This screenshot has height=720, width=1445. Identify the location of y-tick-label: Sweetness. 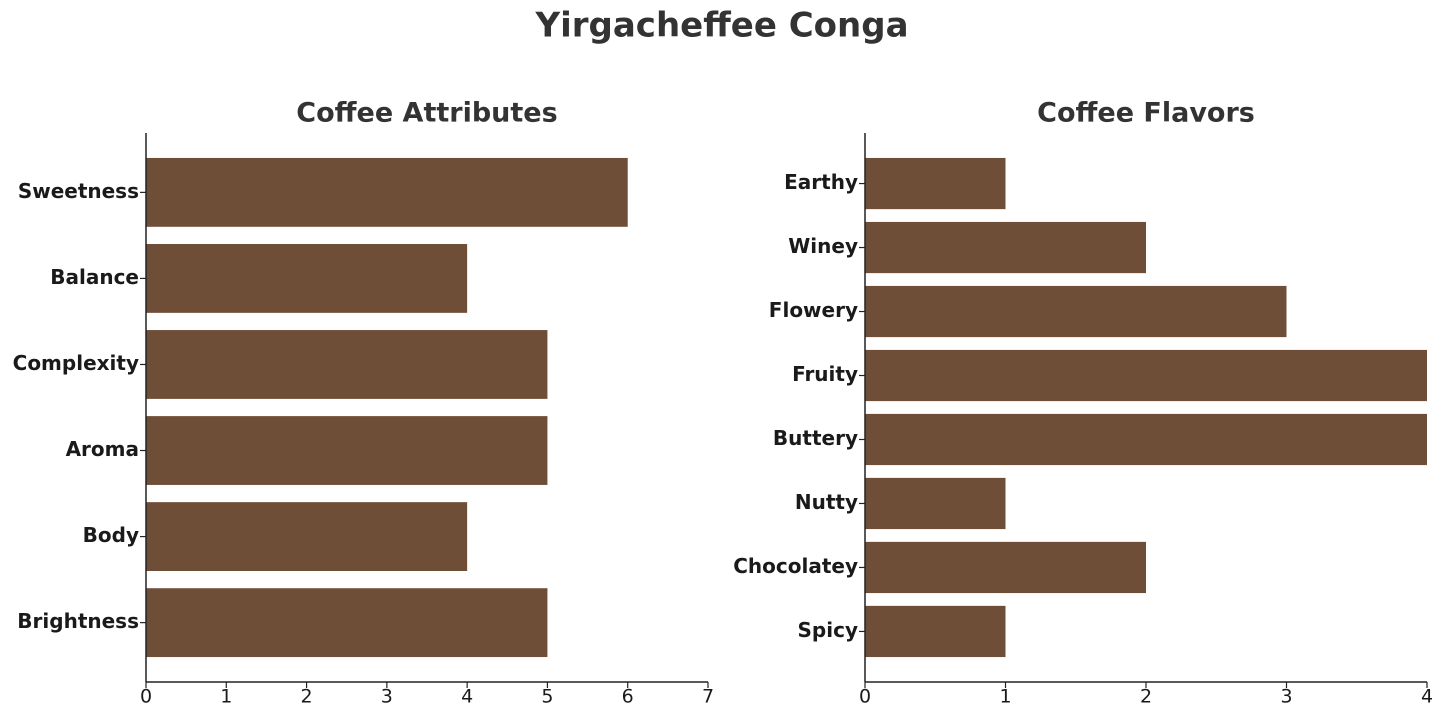
(78, 191).